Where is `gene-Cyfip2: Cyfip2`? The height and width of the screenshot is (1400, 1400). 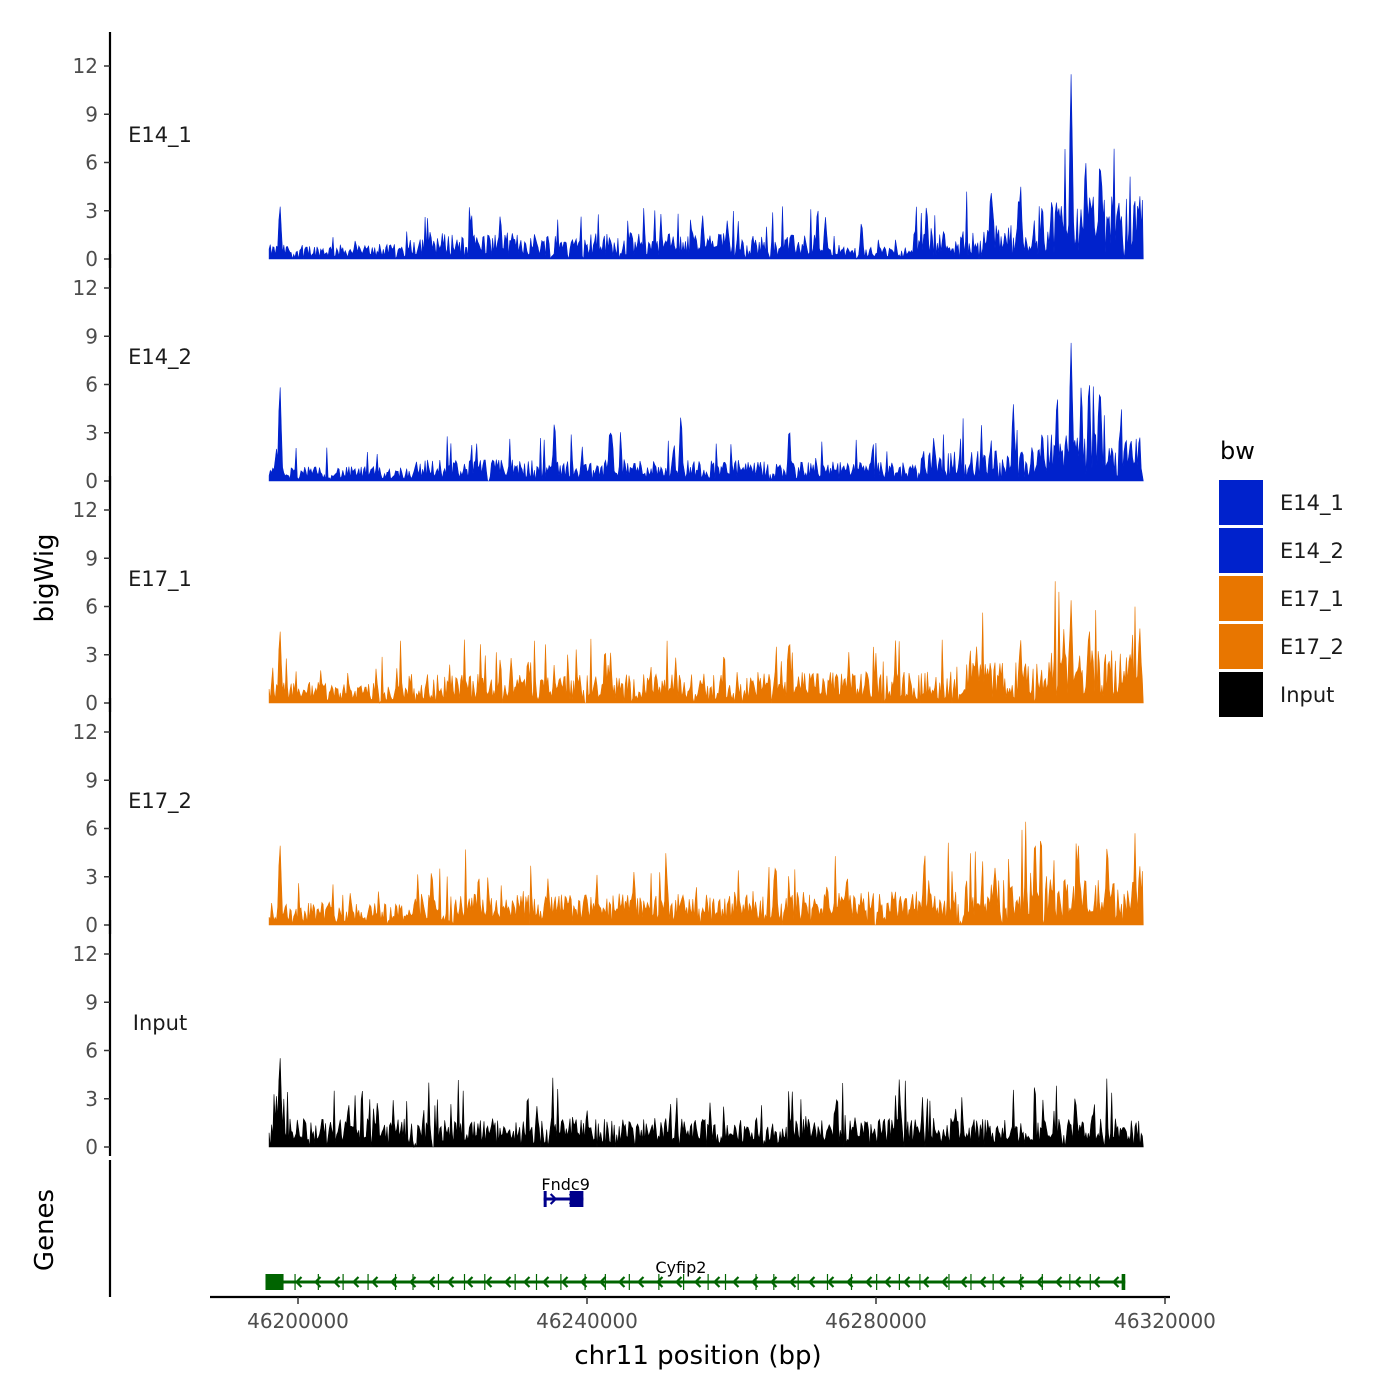 gene-Cyfip2: Cyfip2 is located at coordinates (695, 1274).